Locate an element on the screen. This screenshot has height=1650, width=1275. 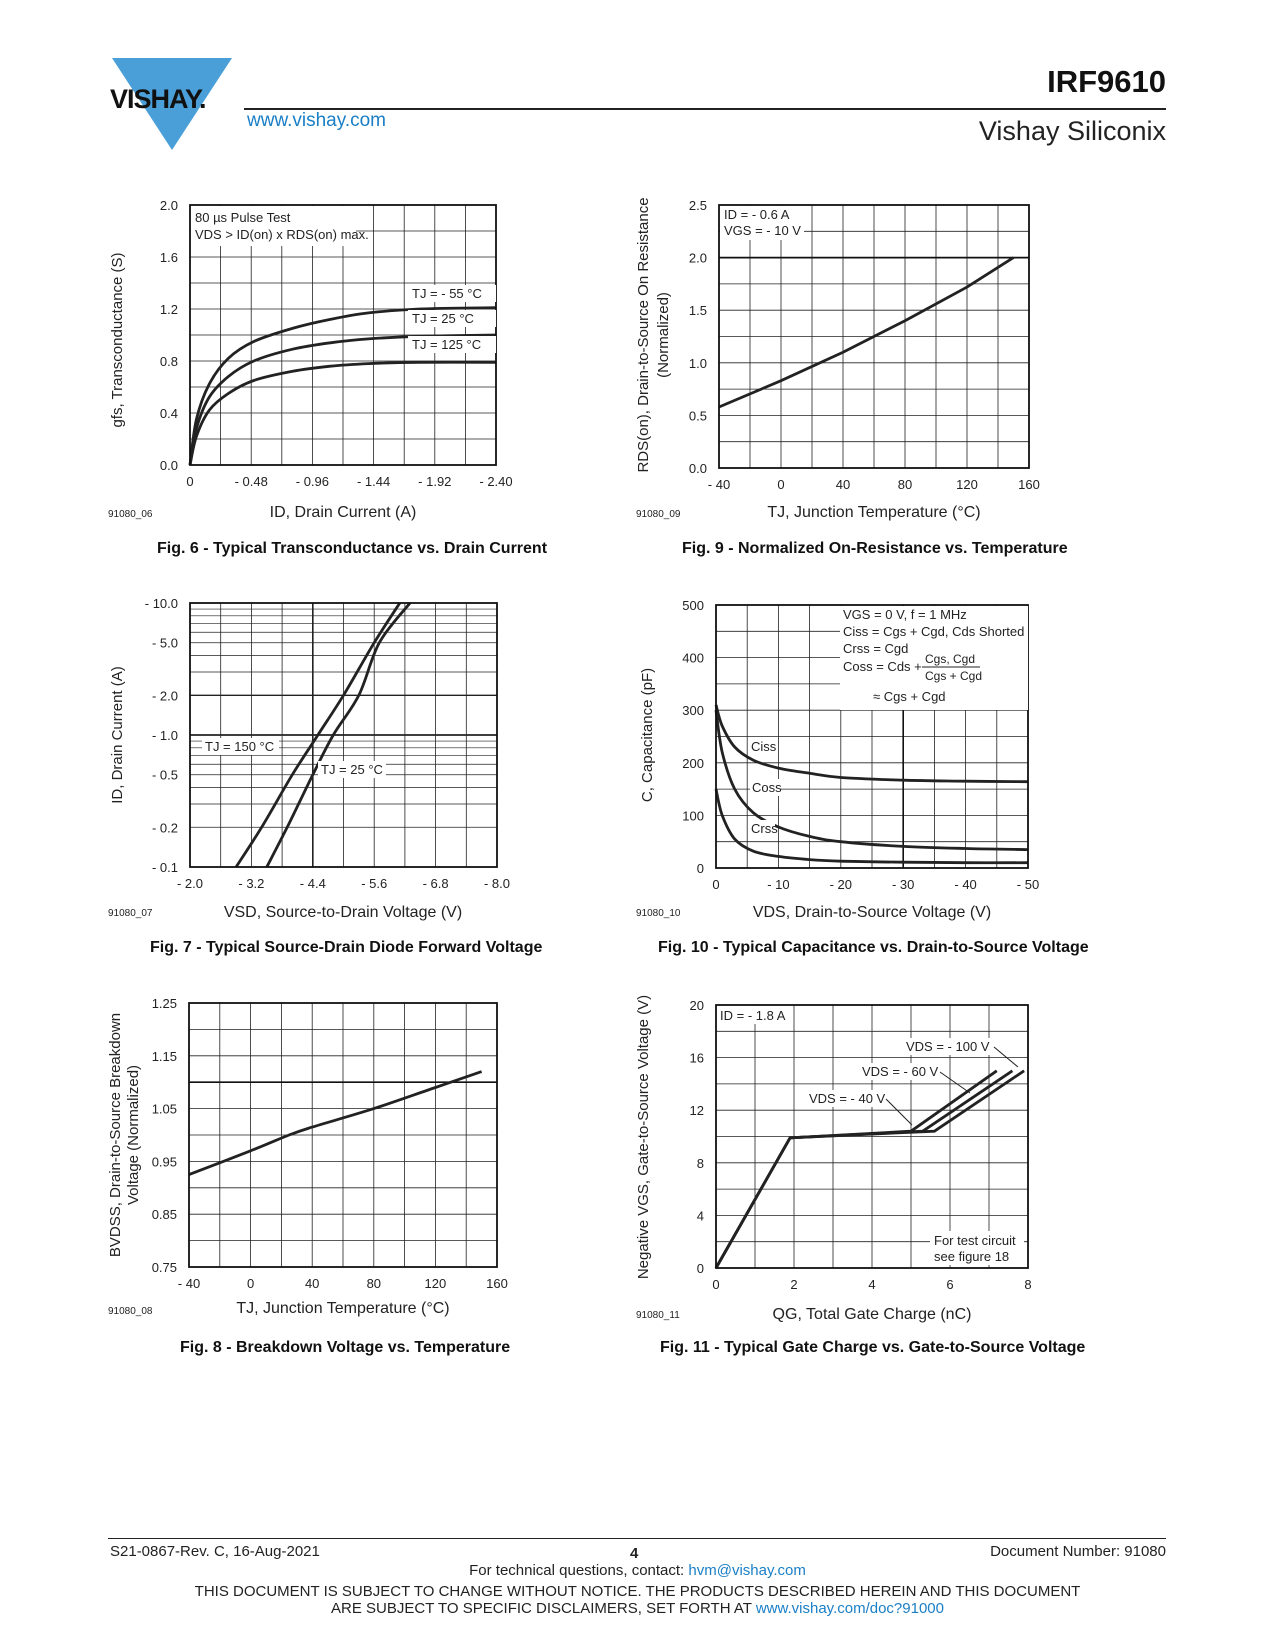
fig7-xtick: - 6.8 is located at coordinates (436, 883).